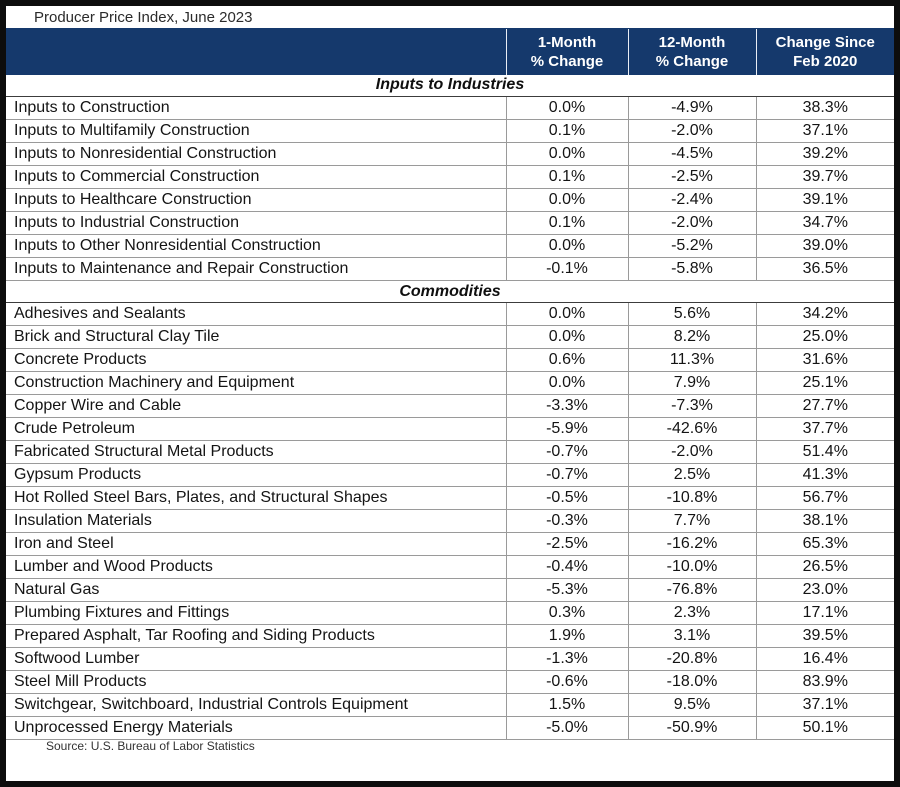  What do you see at coordinates (256, 154) in the screenshot?
I see `row-label: Inputs to Nonresidential Construction` at bounding box center [256, 154].